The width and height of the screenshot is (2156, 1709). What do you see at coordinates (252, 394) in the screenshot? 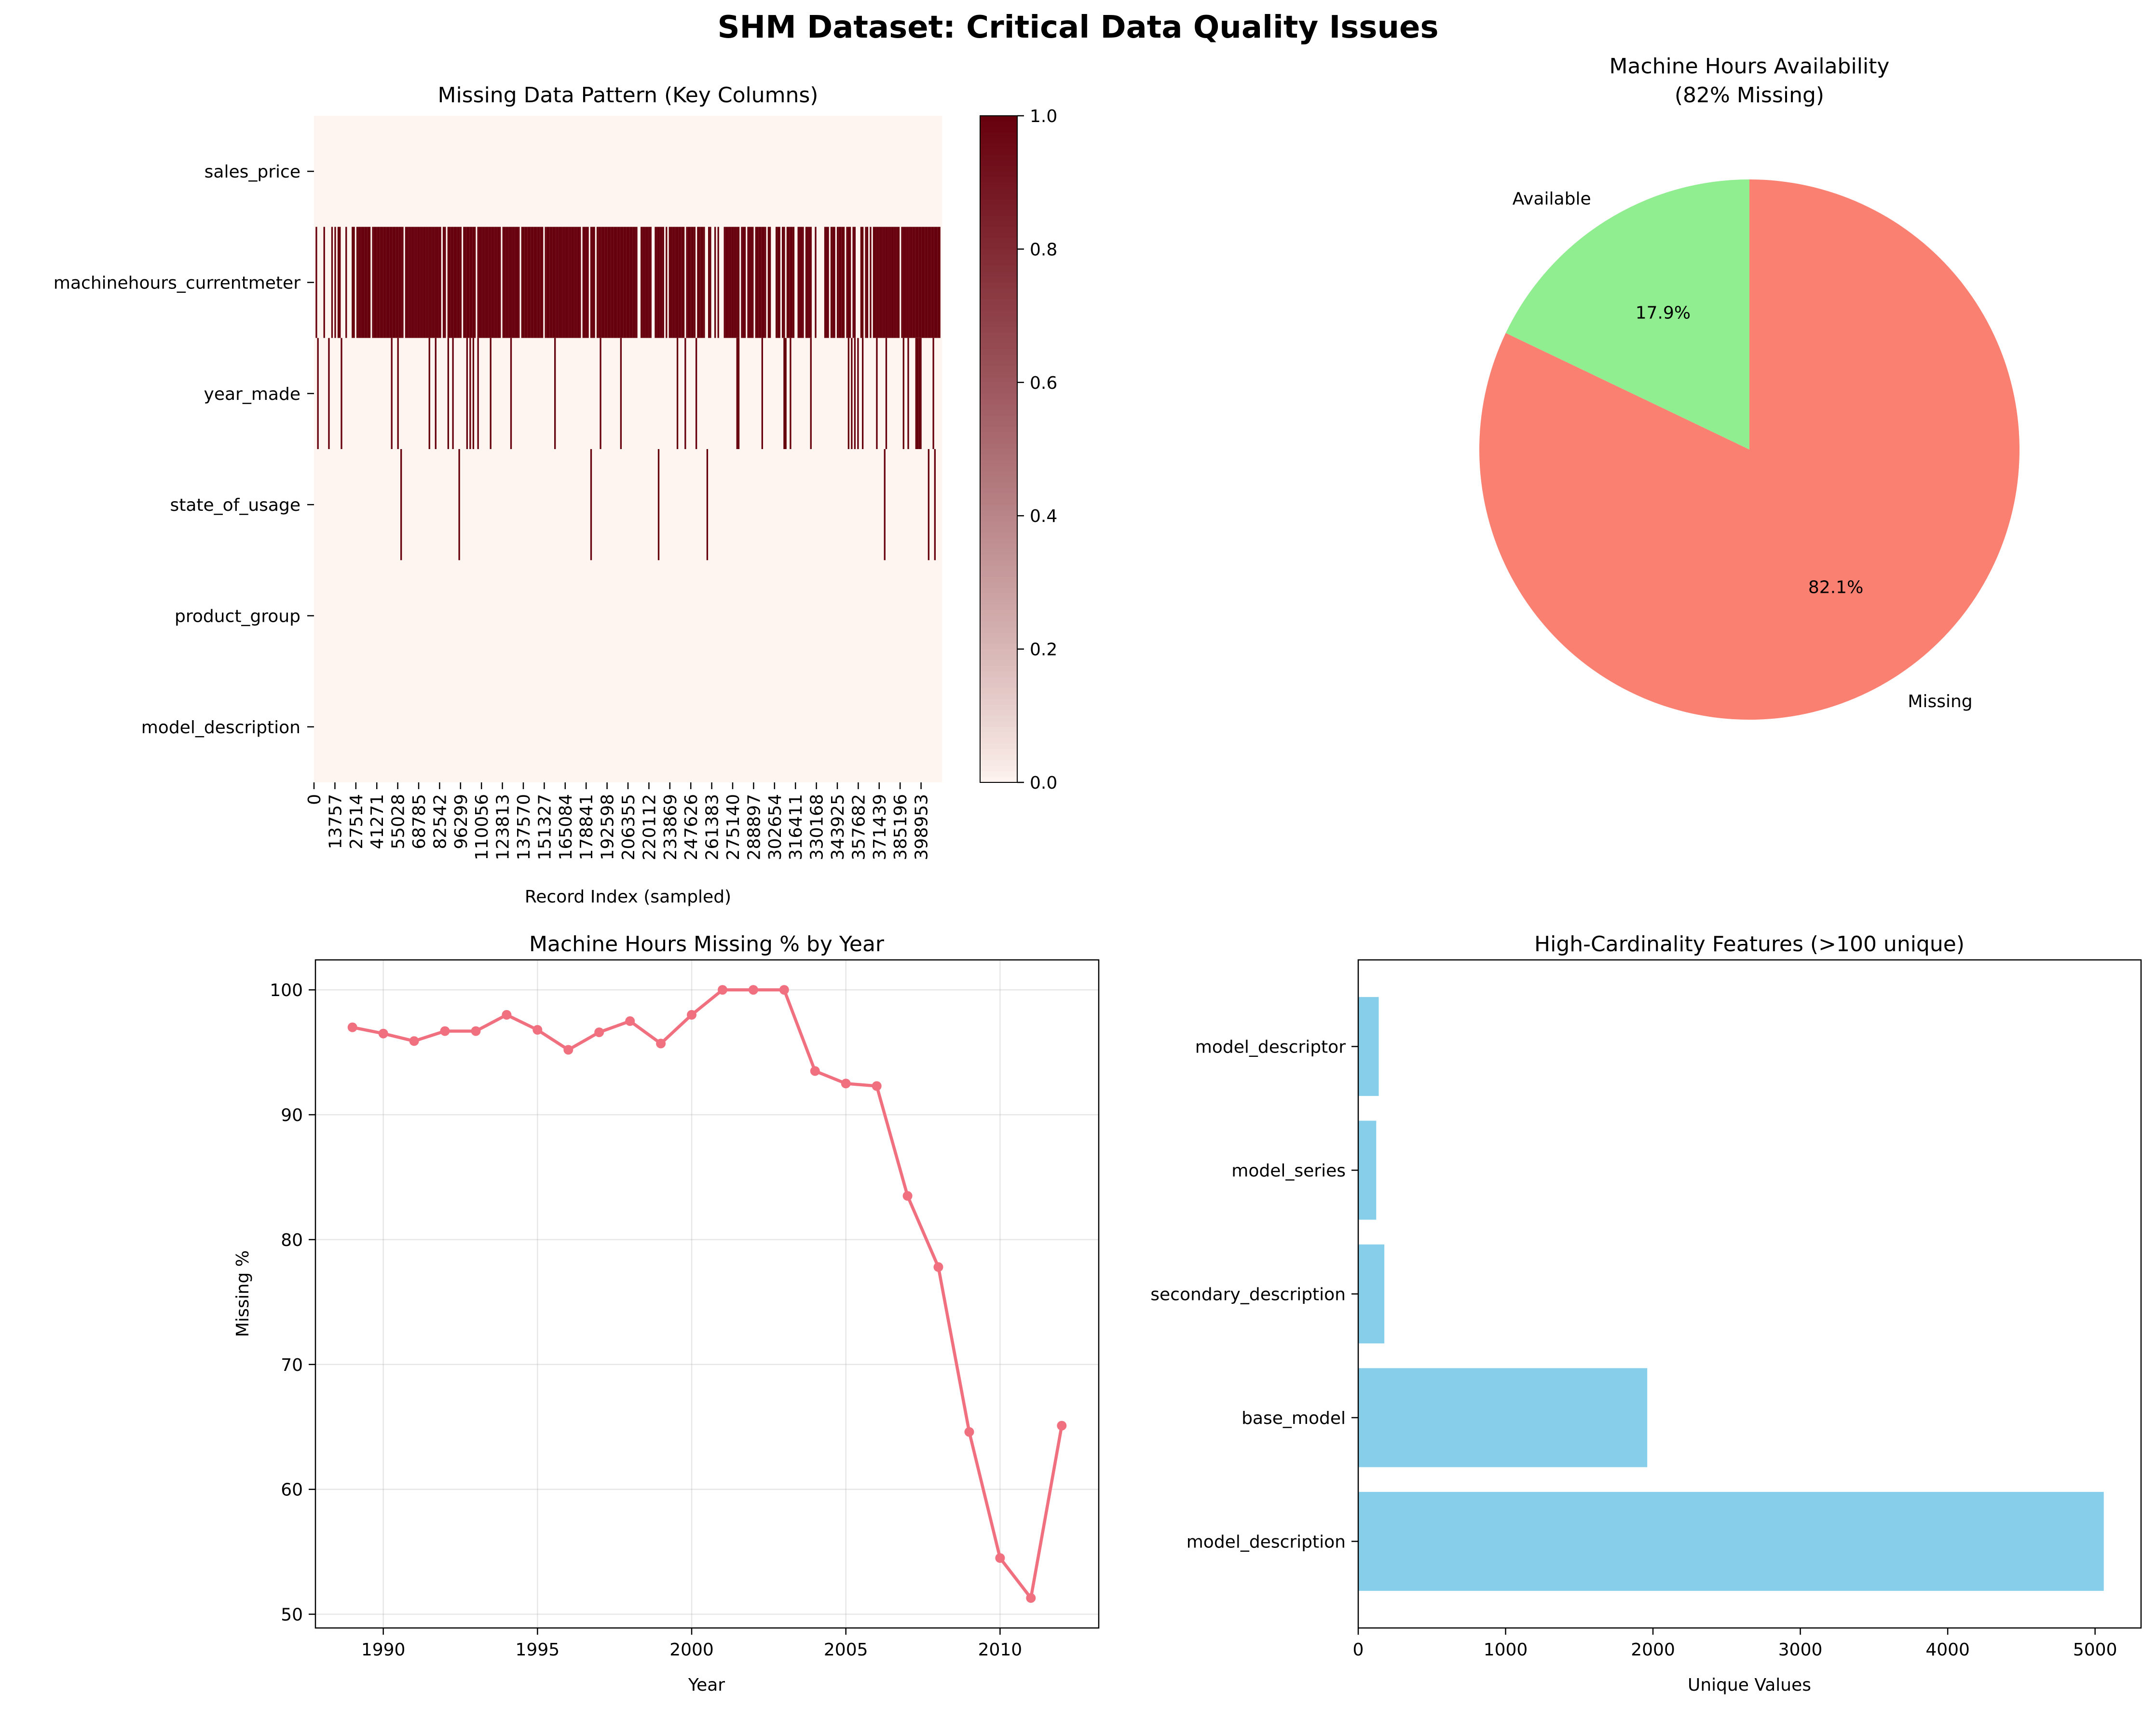
I see `heatmap-ytick-label: year_made` at bounding box center [252, 394].